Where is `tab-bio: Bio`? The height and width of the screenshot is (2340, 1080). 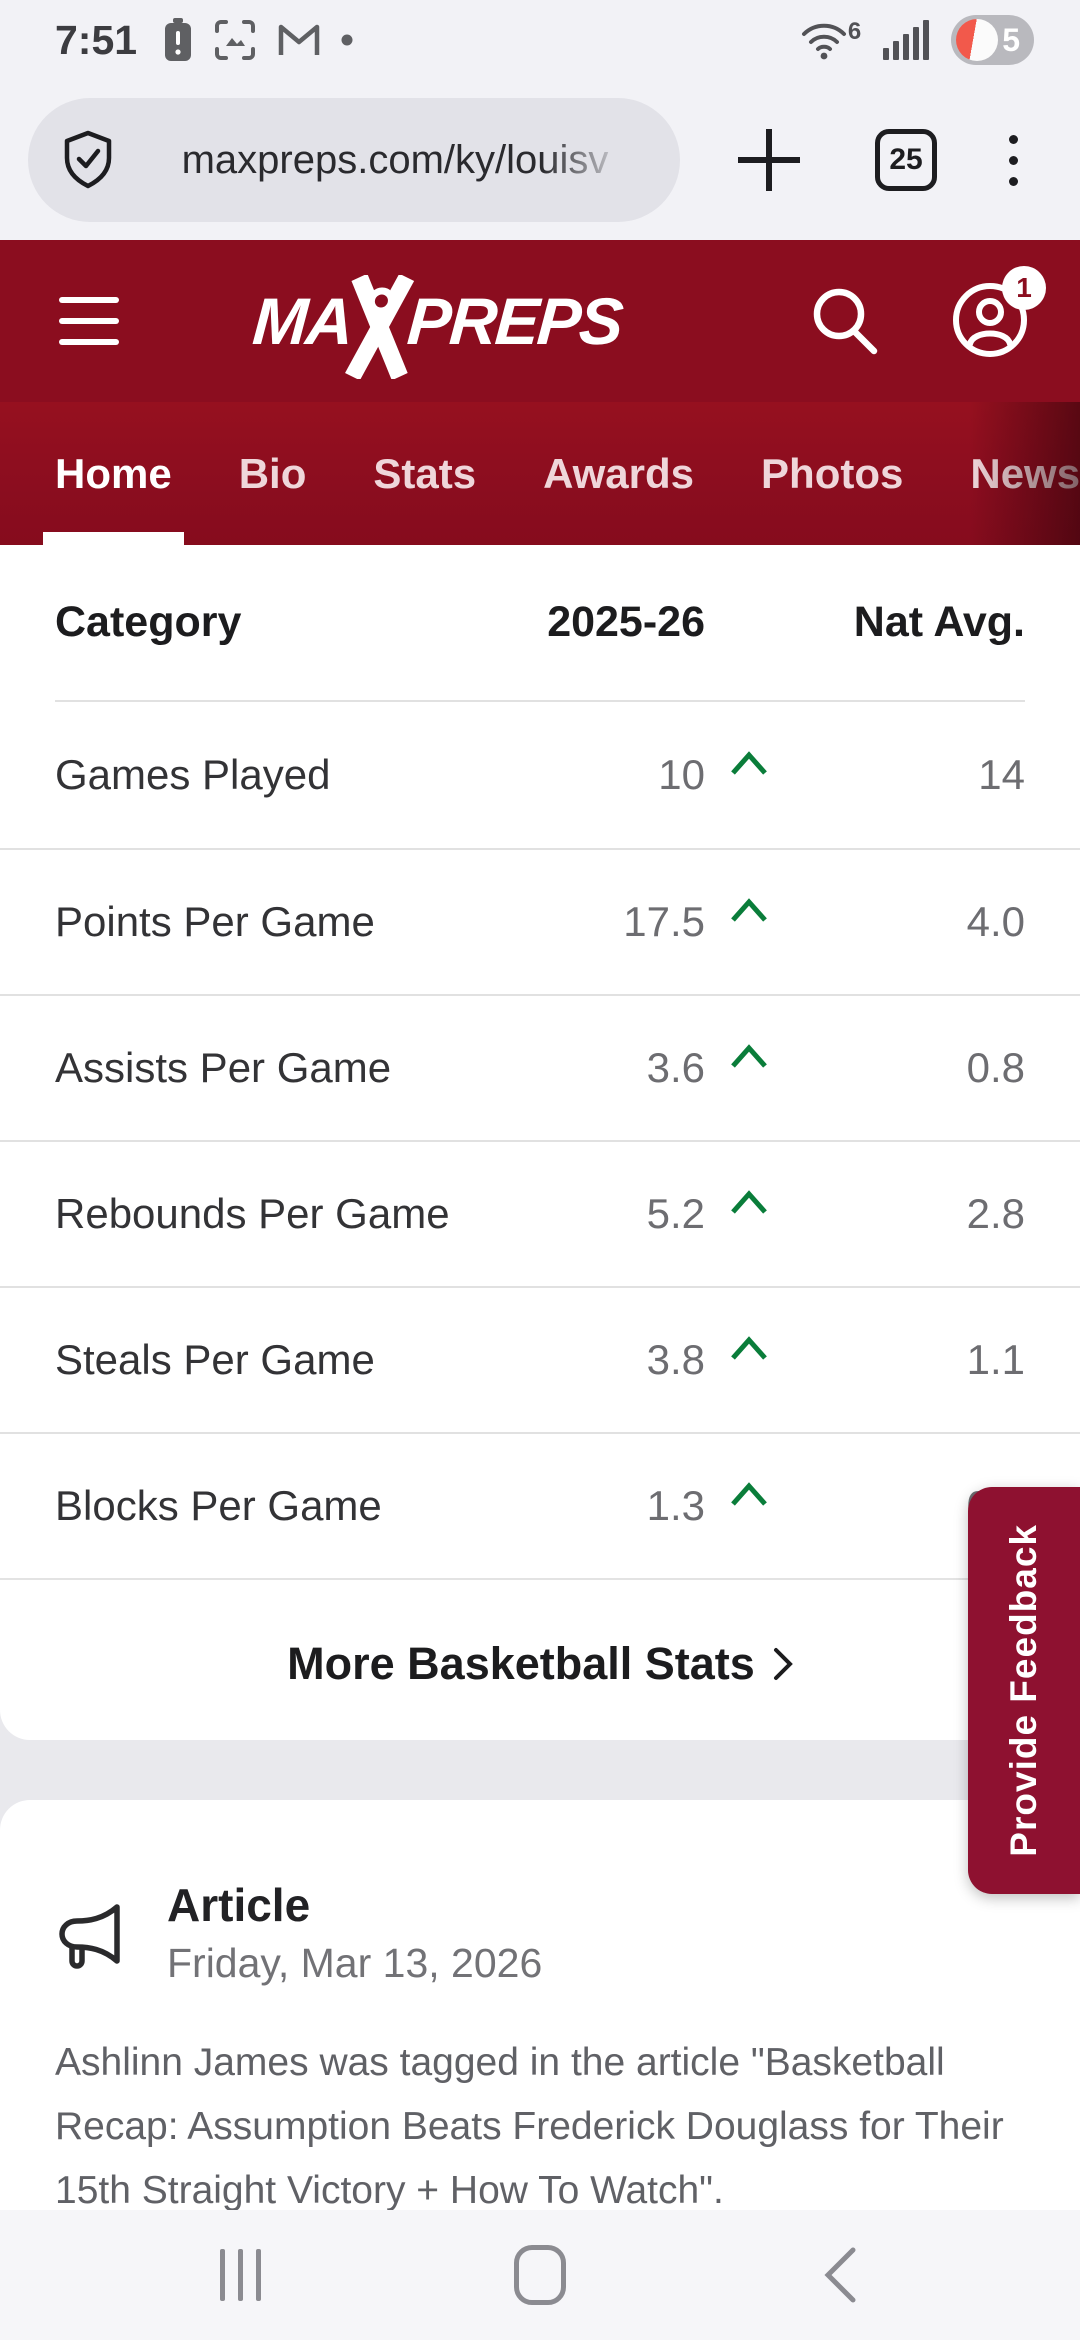
tab-bio: Bio is located at coordinates (273, 473).